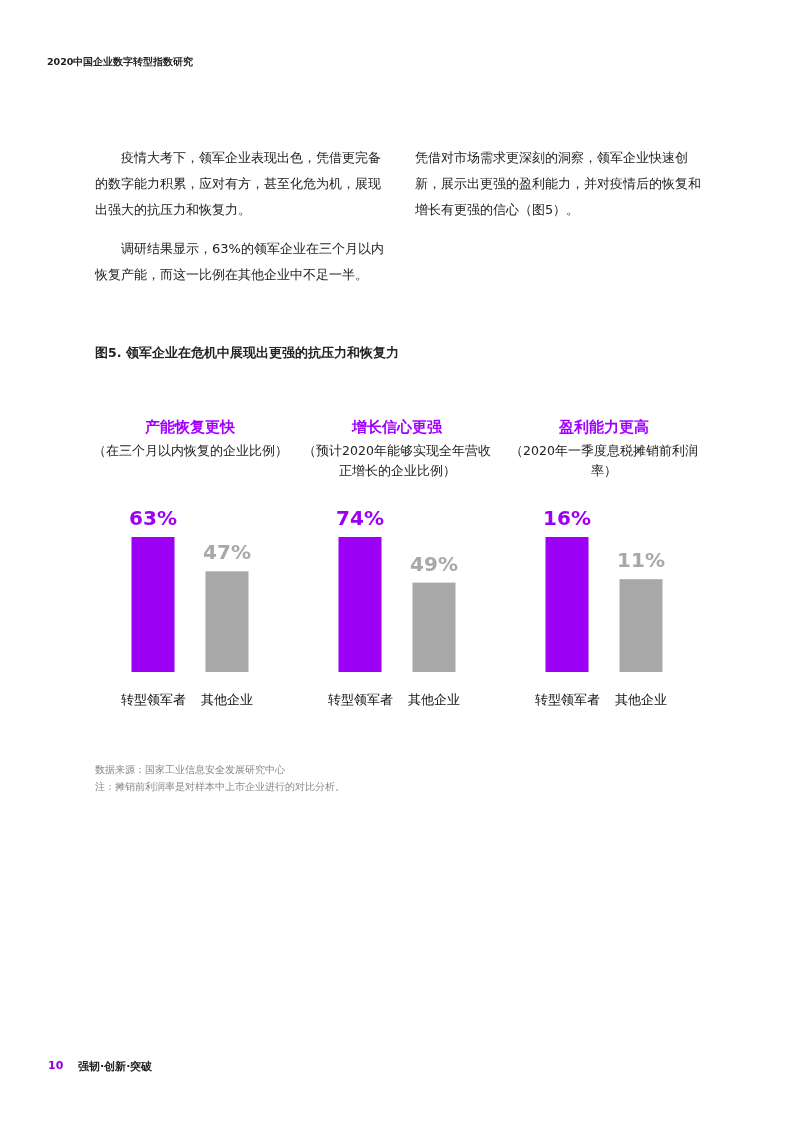 This screenshot has height=1123, width=794. Describe the element at coordinates (641, 560) in the screenshot. I see `data-label: 11%` at that location.